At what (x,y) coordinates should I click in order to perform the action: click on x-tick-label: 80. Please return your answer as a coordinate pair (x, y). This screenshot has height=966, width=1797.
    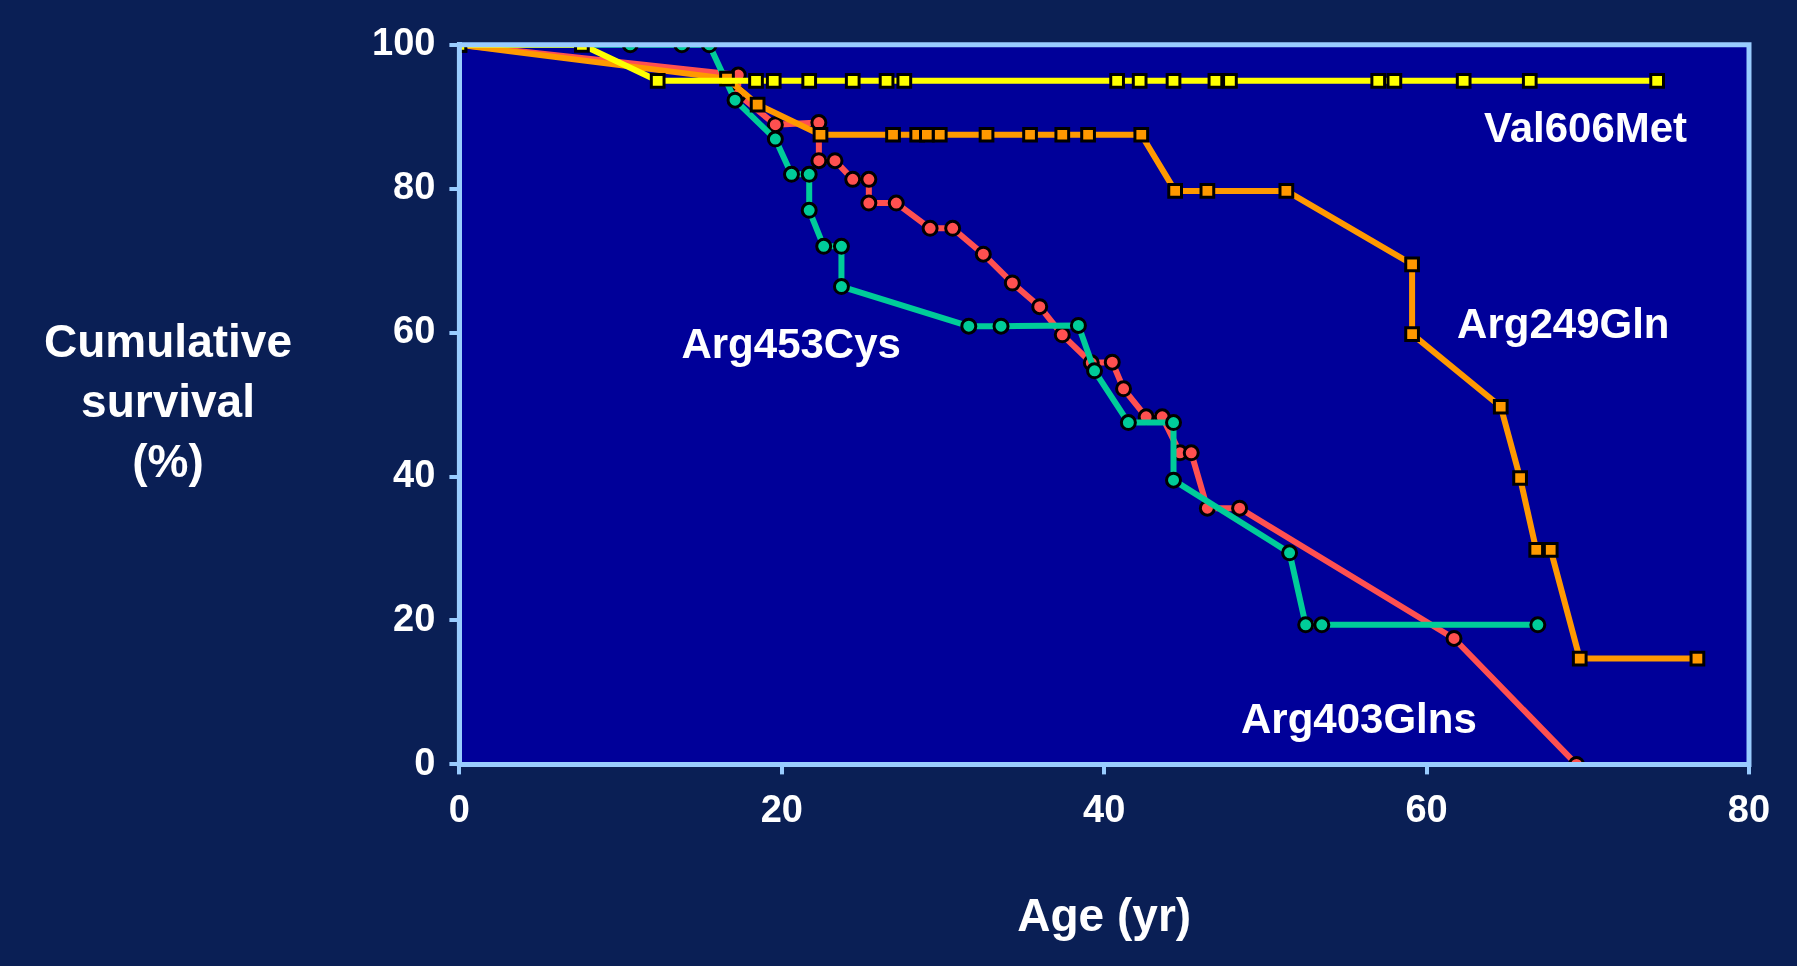
    Looking at the image, I should click on (1749, 808).